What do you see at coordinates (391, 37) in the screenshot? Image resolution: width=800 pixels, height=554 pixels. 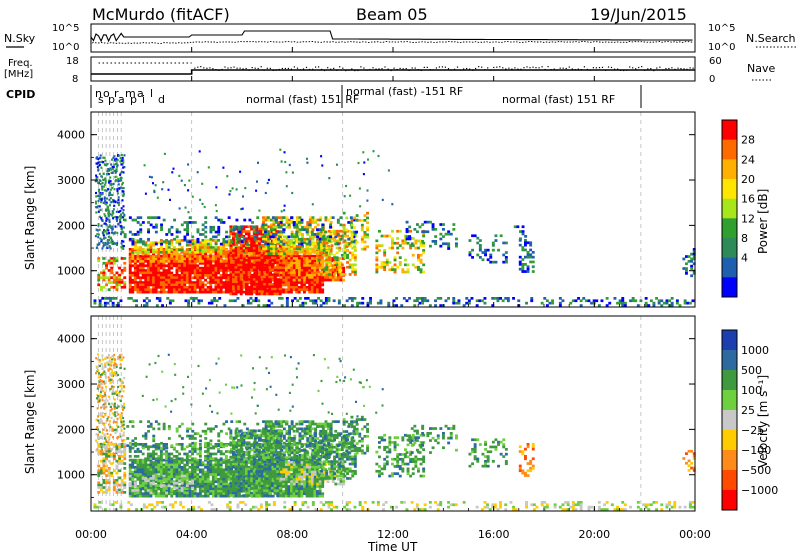 I see `nsky-trace` at bounding box center [391, 37].